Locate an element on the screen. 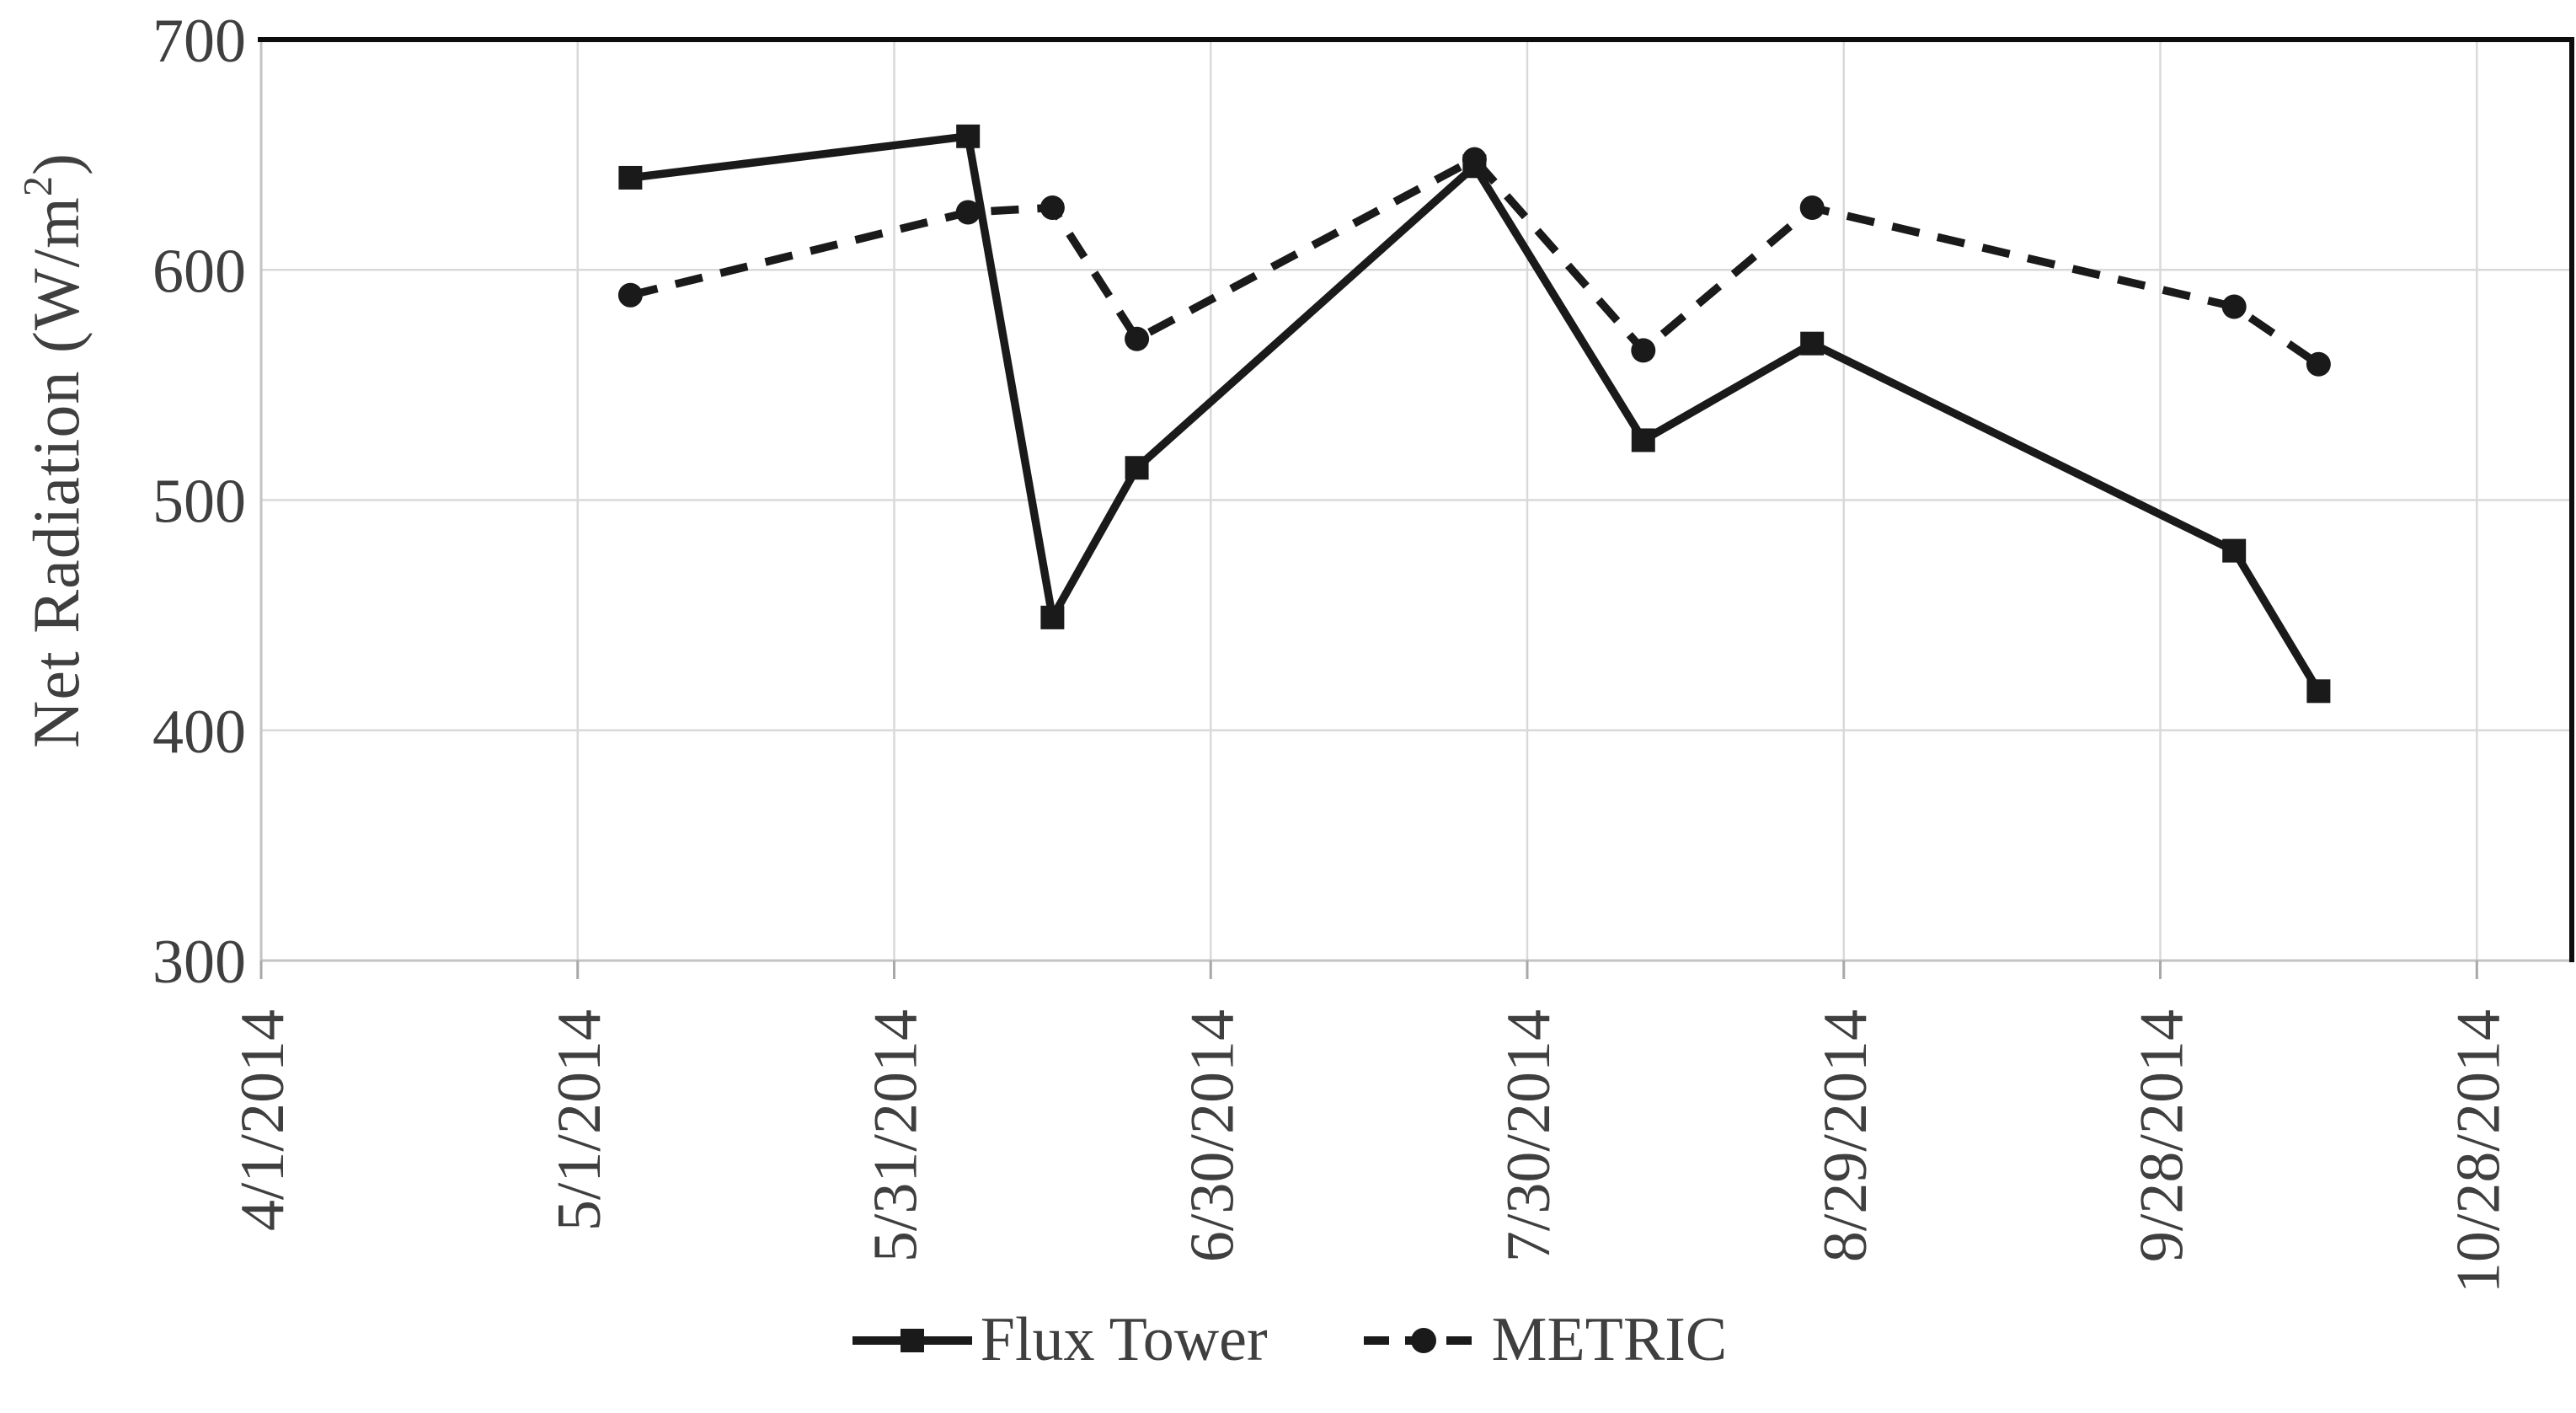  legend-item-metric: METRIC is located at coordinates (1544, 1340).